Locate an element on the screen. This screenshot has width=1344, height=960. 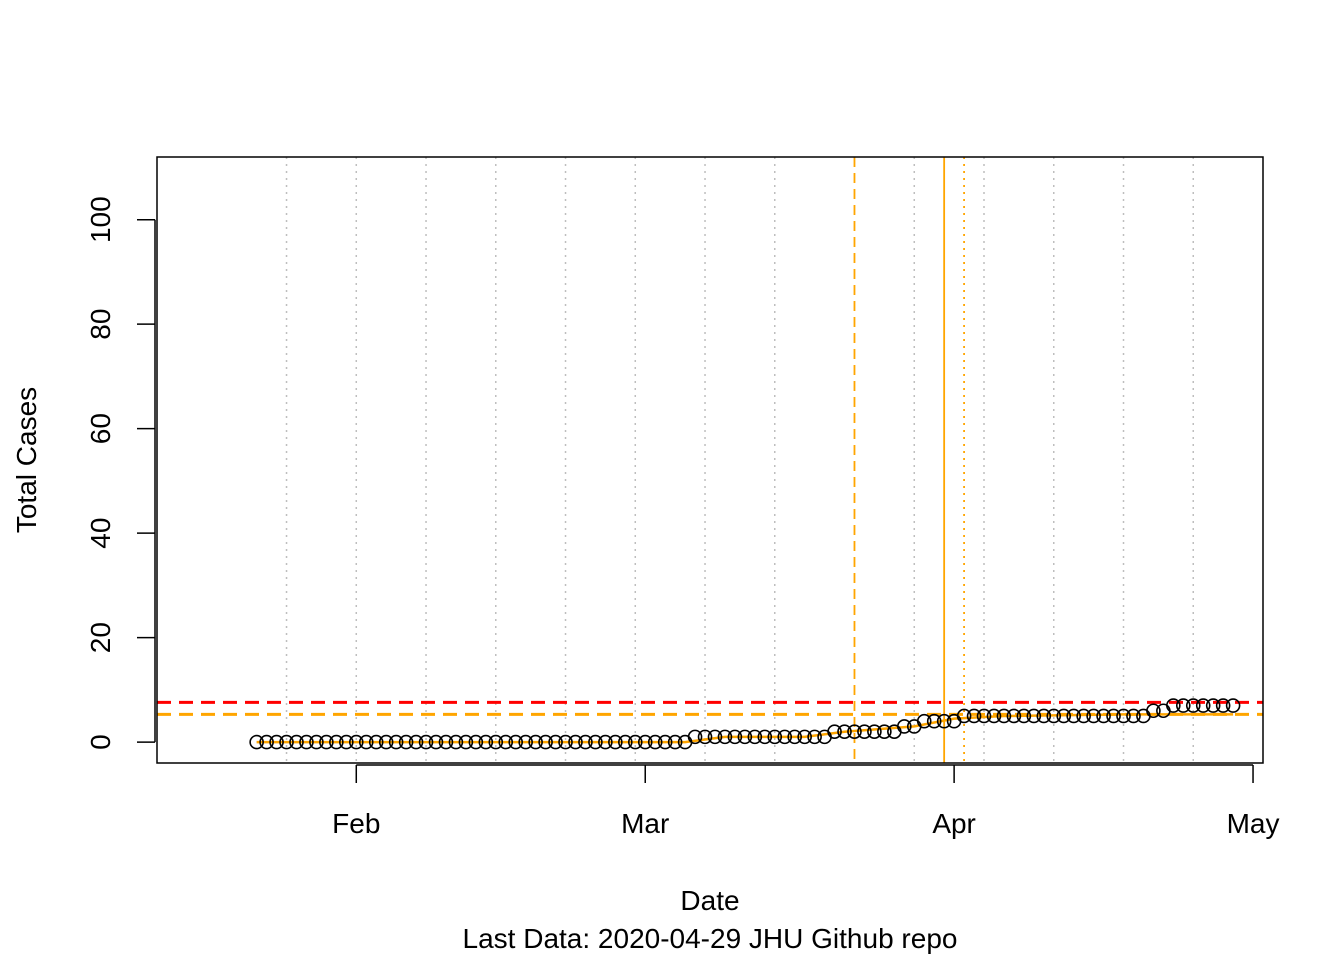
x-axis: Feb Mar Apr May is located at coordinates (806, 801).